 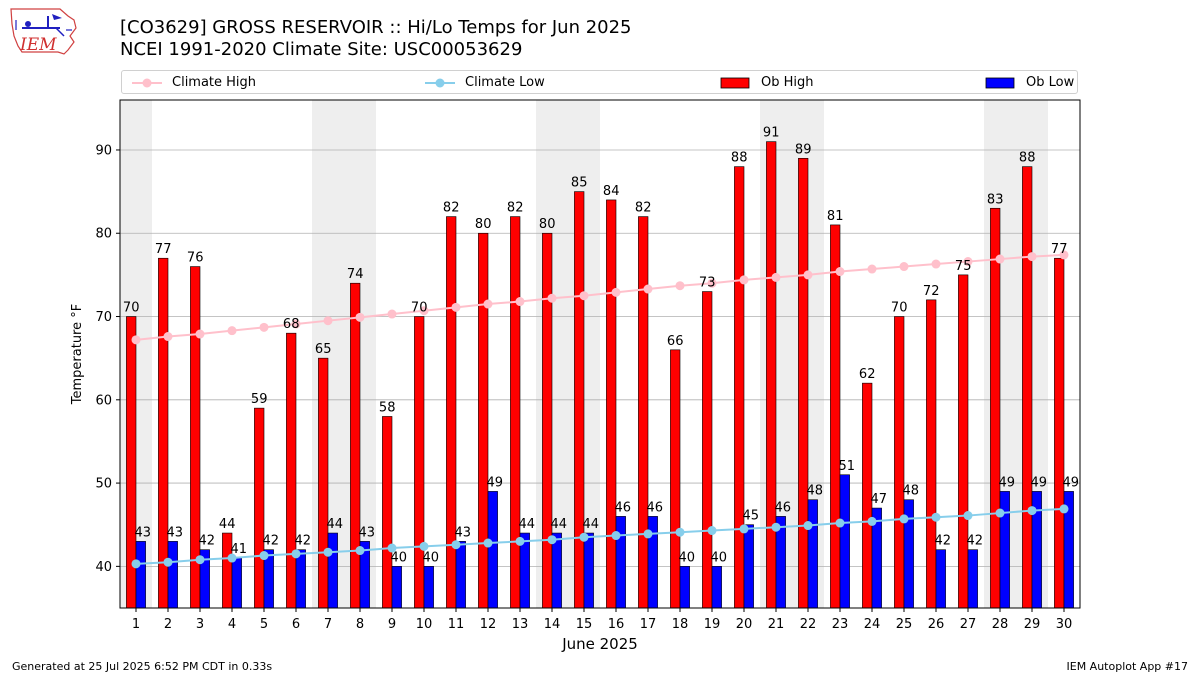 I want to click on y-tick-label: 70, so click(x=103, y=317).